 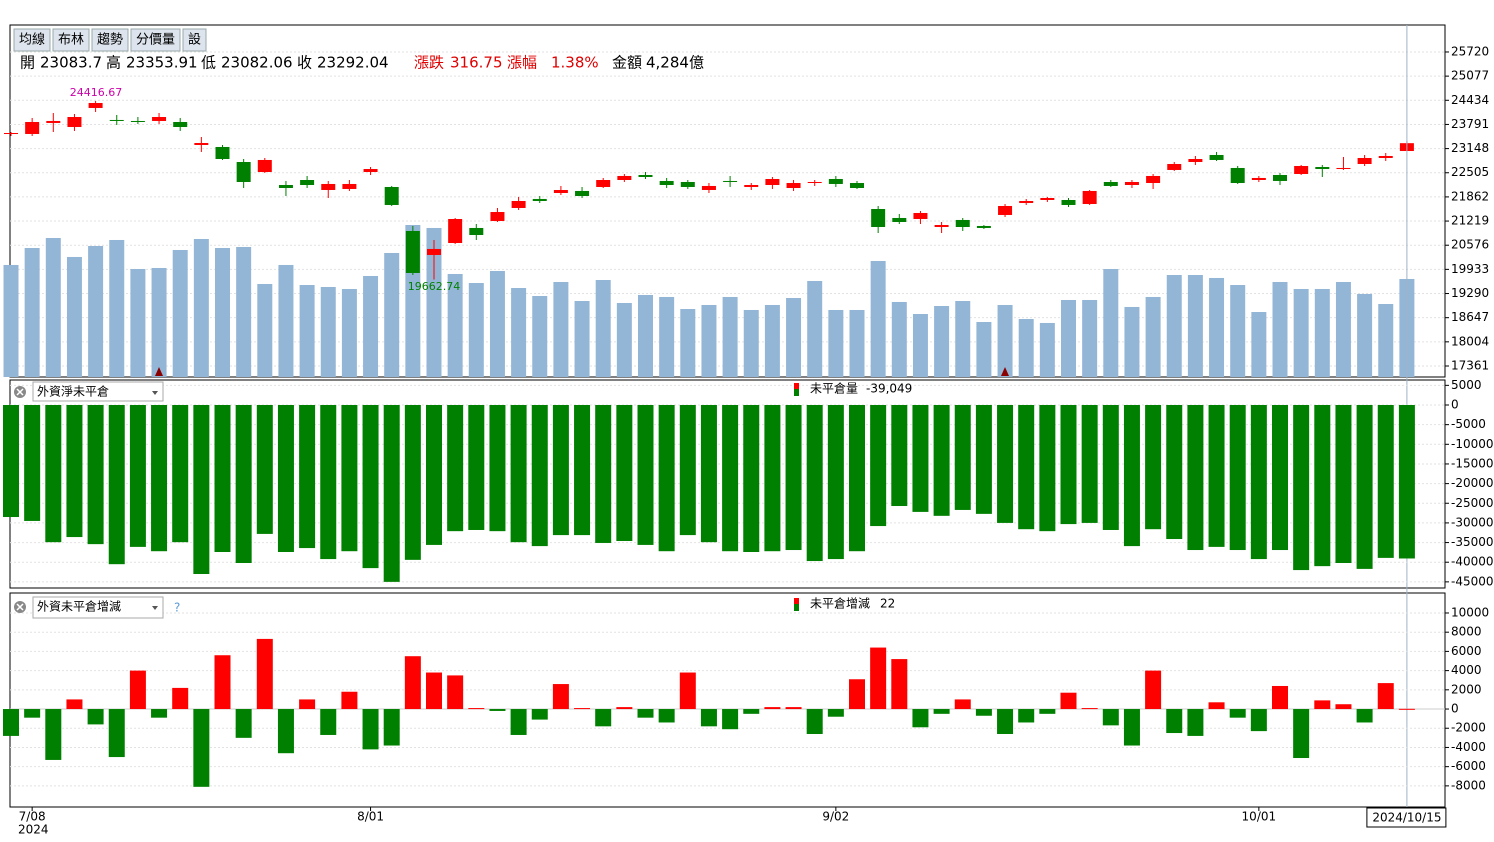 I want to click on year-label: 2024, so click(x=33, y=830).